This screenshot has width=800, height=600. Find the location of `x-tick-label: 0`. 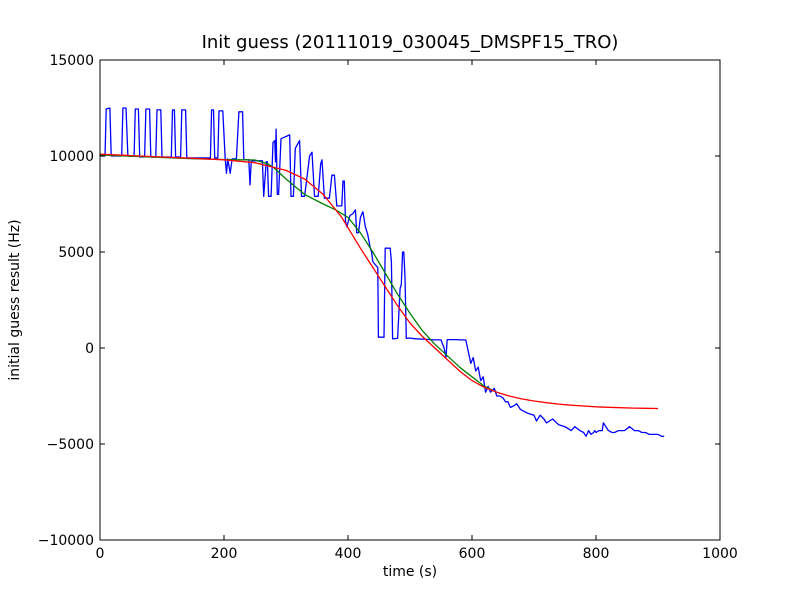

x-tick-label: 0 is located at coordinates (100, 554).